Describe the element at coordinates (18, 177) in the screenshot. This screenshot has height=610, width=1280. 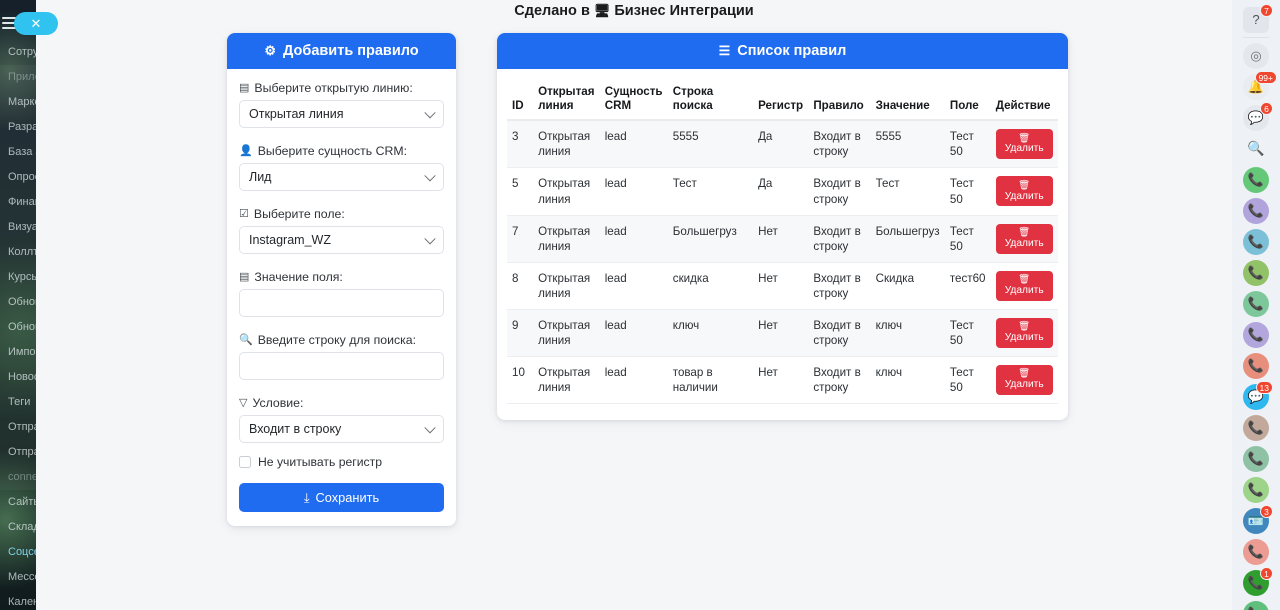
I see `background-menu-item: Опросы` at that location.